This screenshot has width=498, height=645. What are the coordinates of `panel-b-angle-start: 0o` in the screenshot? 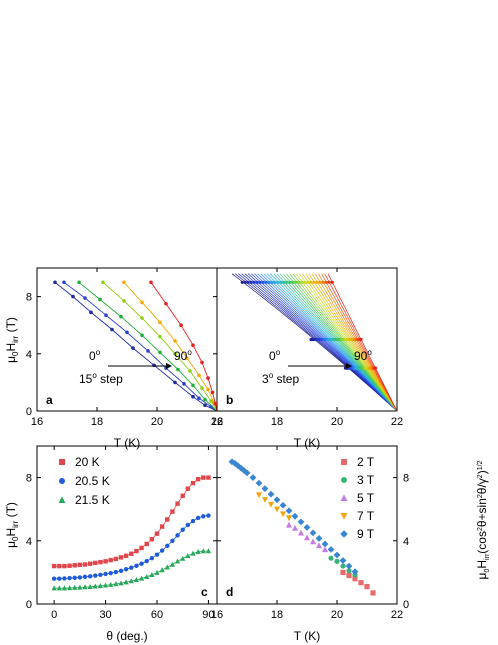 It's located at (275, 355).